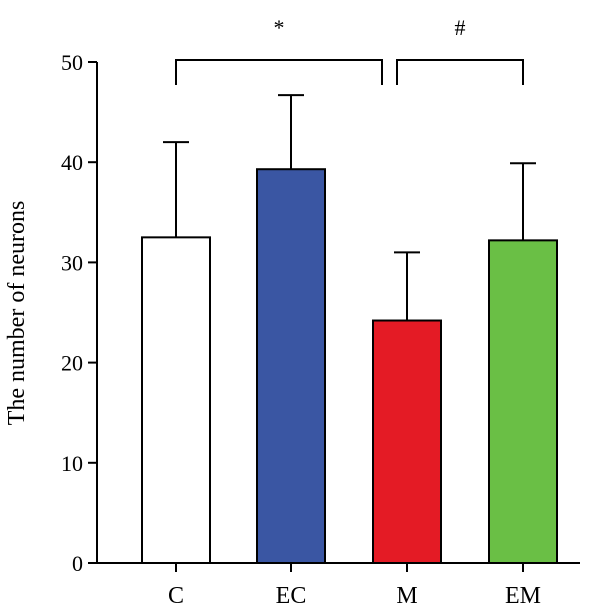  I want to click on y-tick-label: 0, so click(77, 563).